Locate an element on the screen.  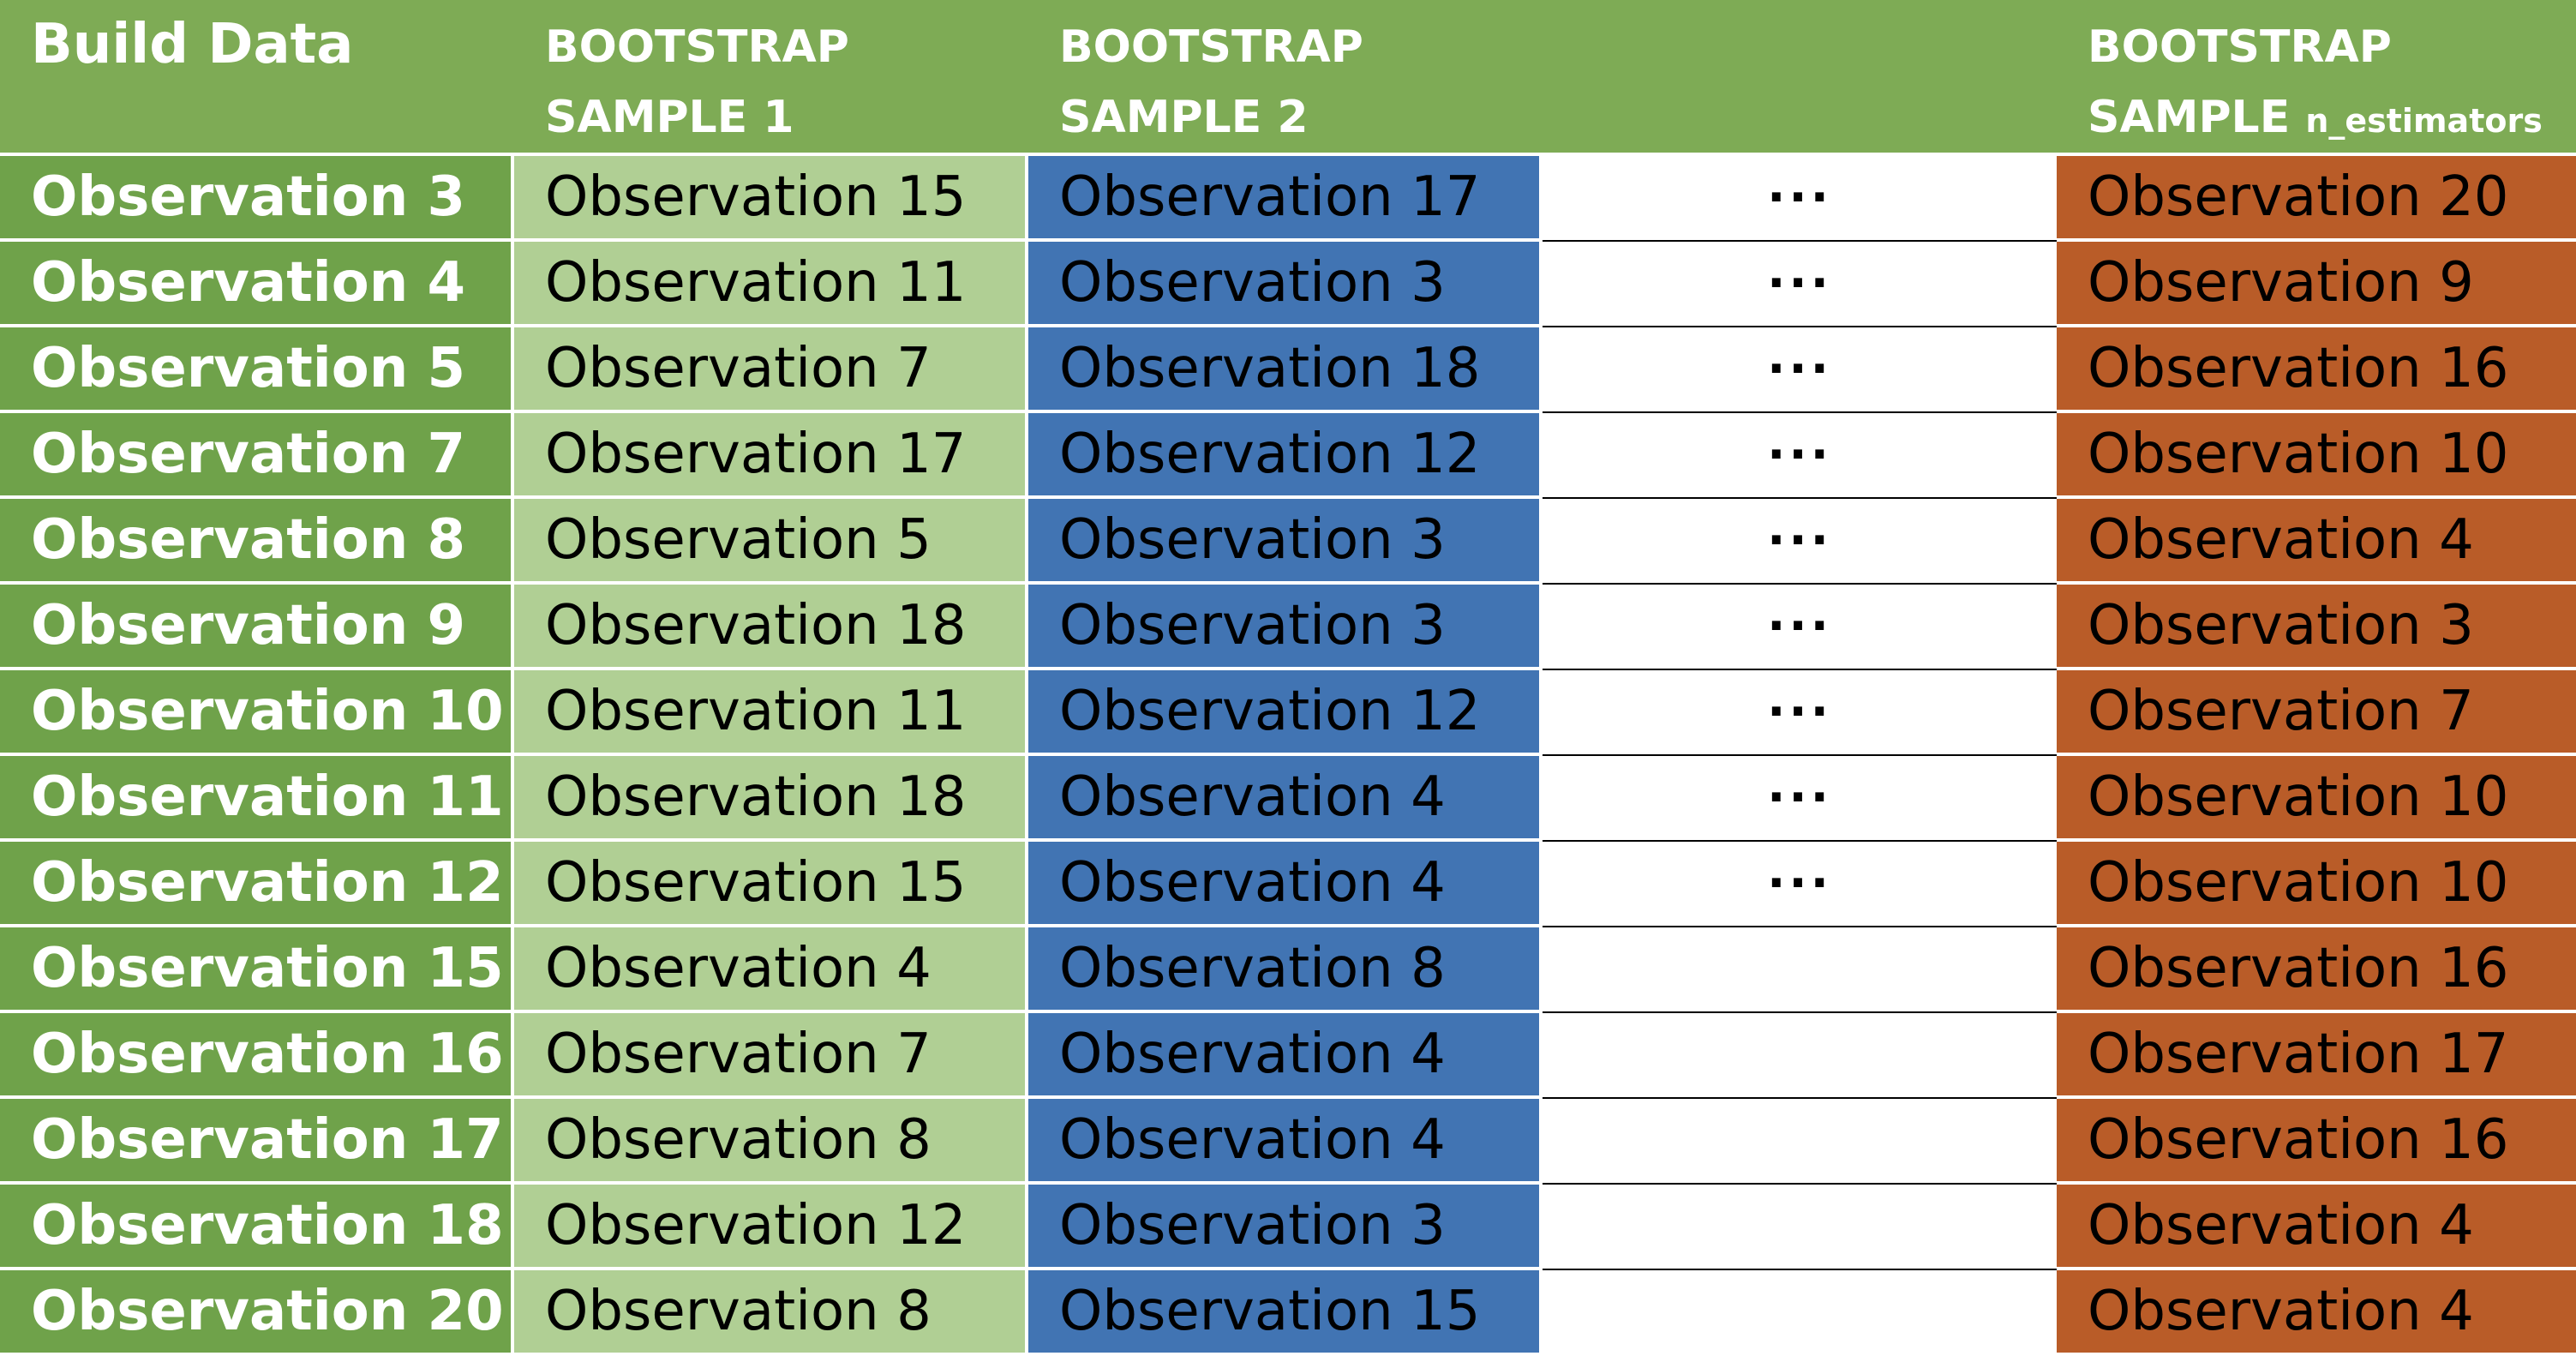
header-build-data-label: Build Data is located at coordinates (192, 44).